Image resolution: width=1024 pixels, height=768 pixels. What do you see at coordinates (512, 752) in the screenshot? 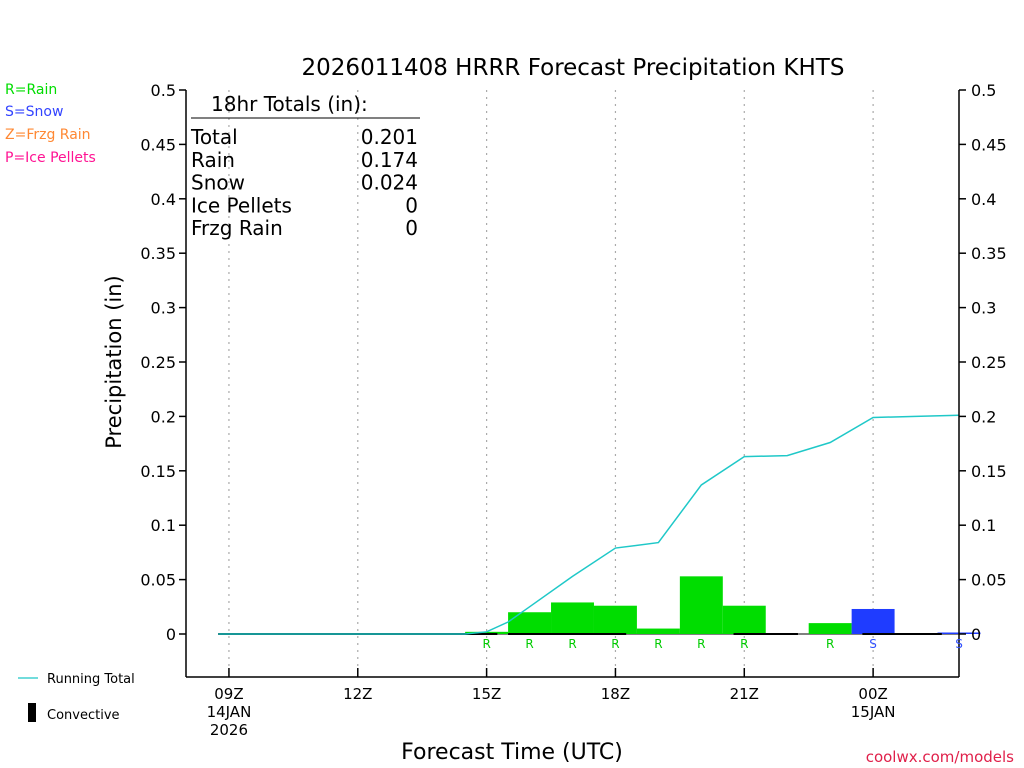
I see `x-axis-label: Forecast Time (UTC)` at bounding box center [512, 752].